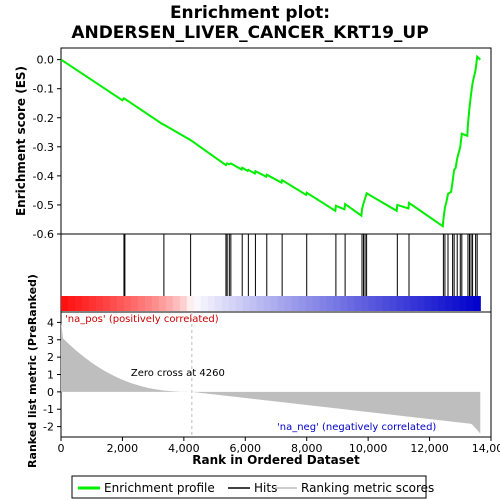 This screenshot has width=500, height=500. Describe the element at coordinates (50, 322) in the screenshot. I see `metric-y-tick-label: 4` at that location.